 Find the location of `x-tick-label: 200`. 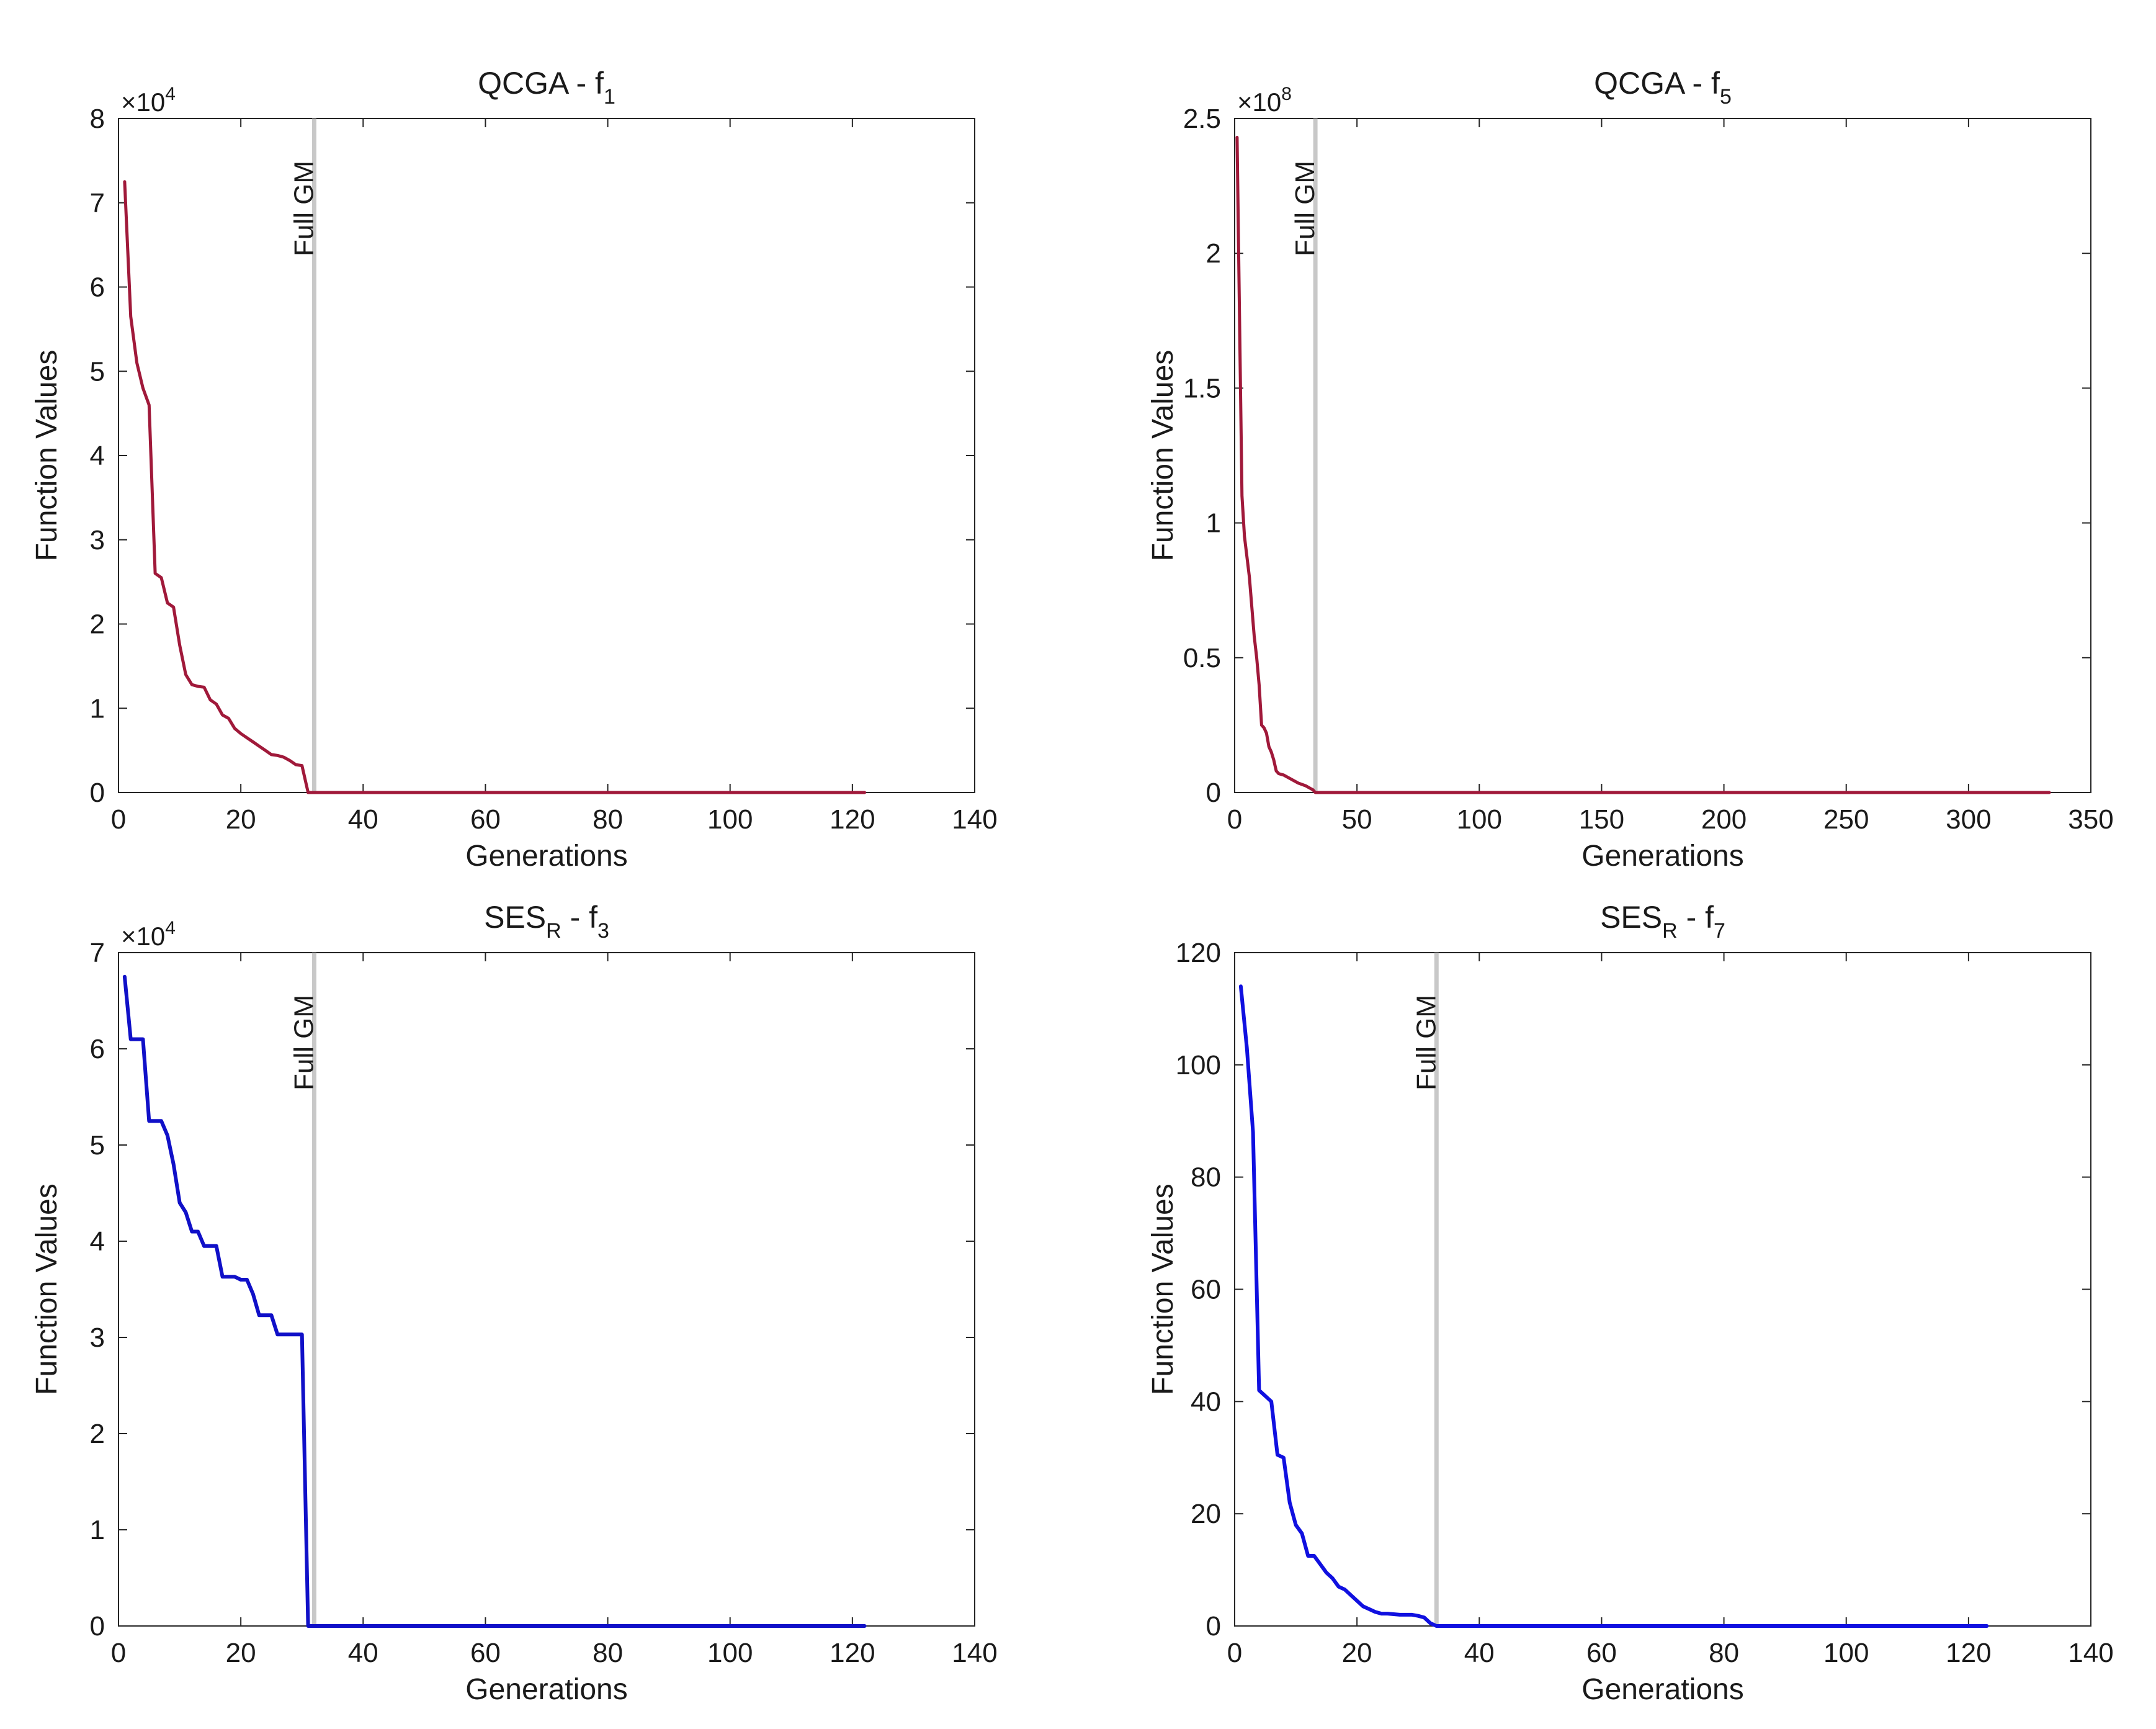

x-tick-label: 200 is located at coordinates (1724, 819).